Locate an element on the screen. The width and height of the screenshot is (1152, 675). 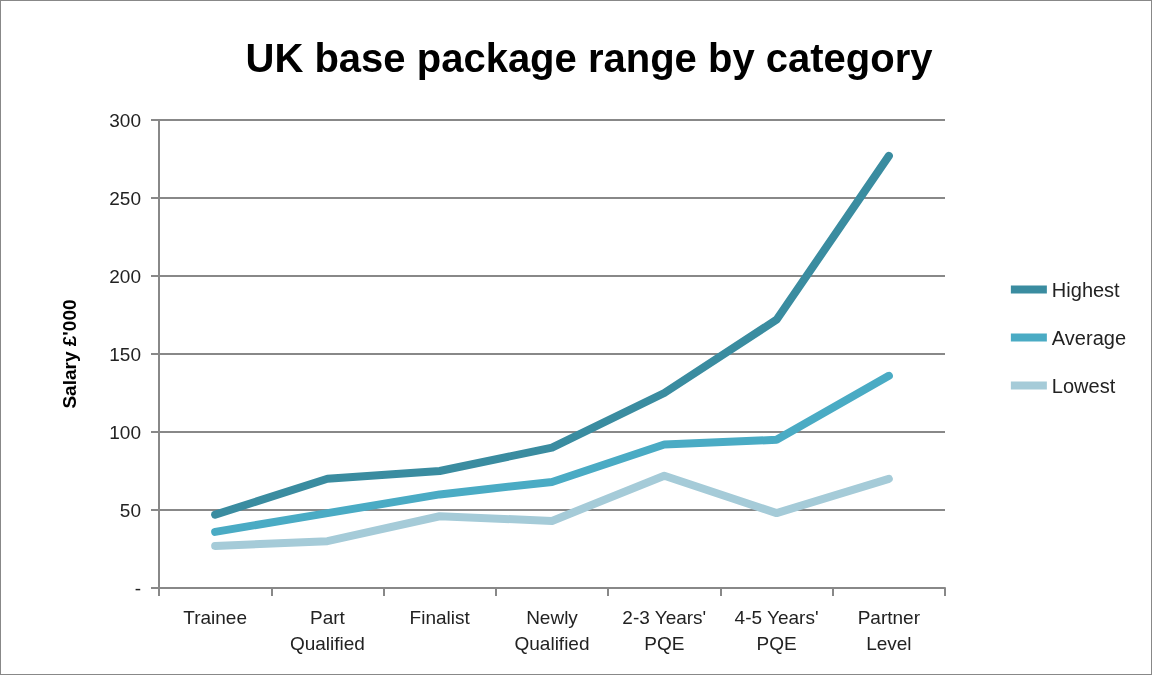
y-tick-label: 150 is located at coordinates (125, 354).